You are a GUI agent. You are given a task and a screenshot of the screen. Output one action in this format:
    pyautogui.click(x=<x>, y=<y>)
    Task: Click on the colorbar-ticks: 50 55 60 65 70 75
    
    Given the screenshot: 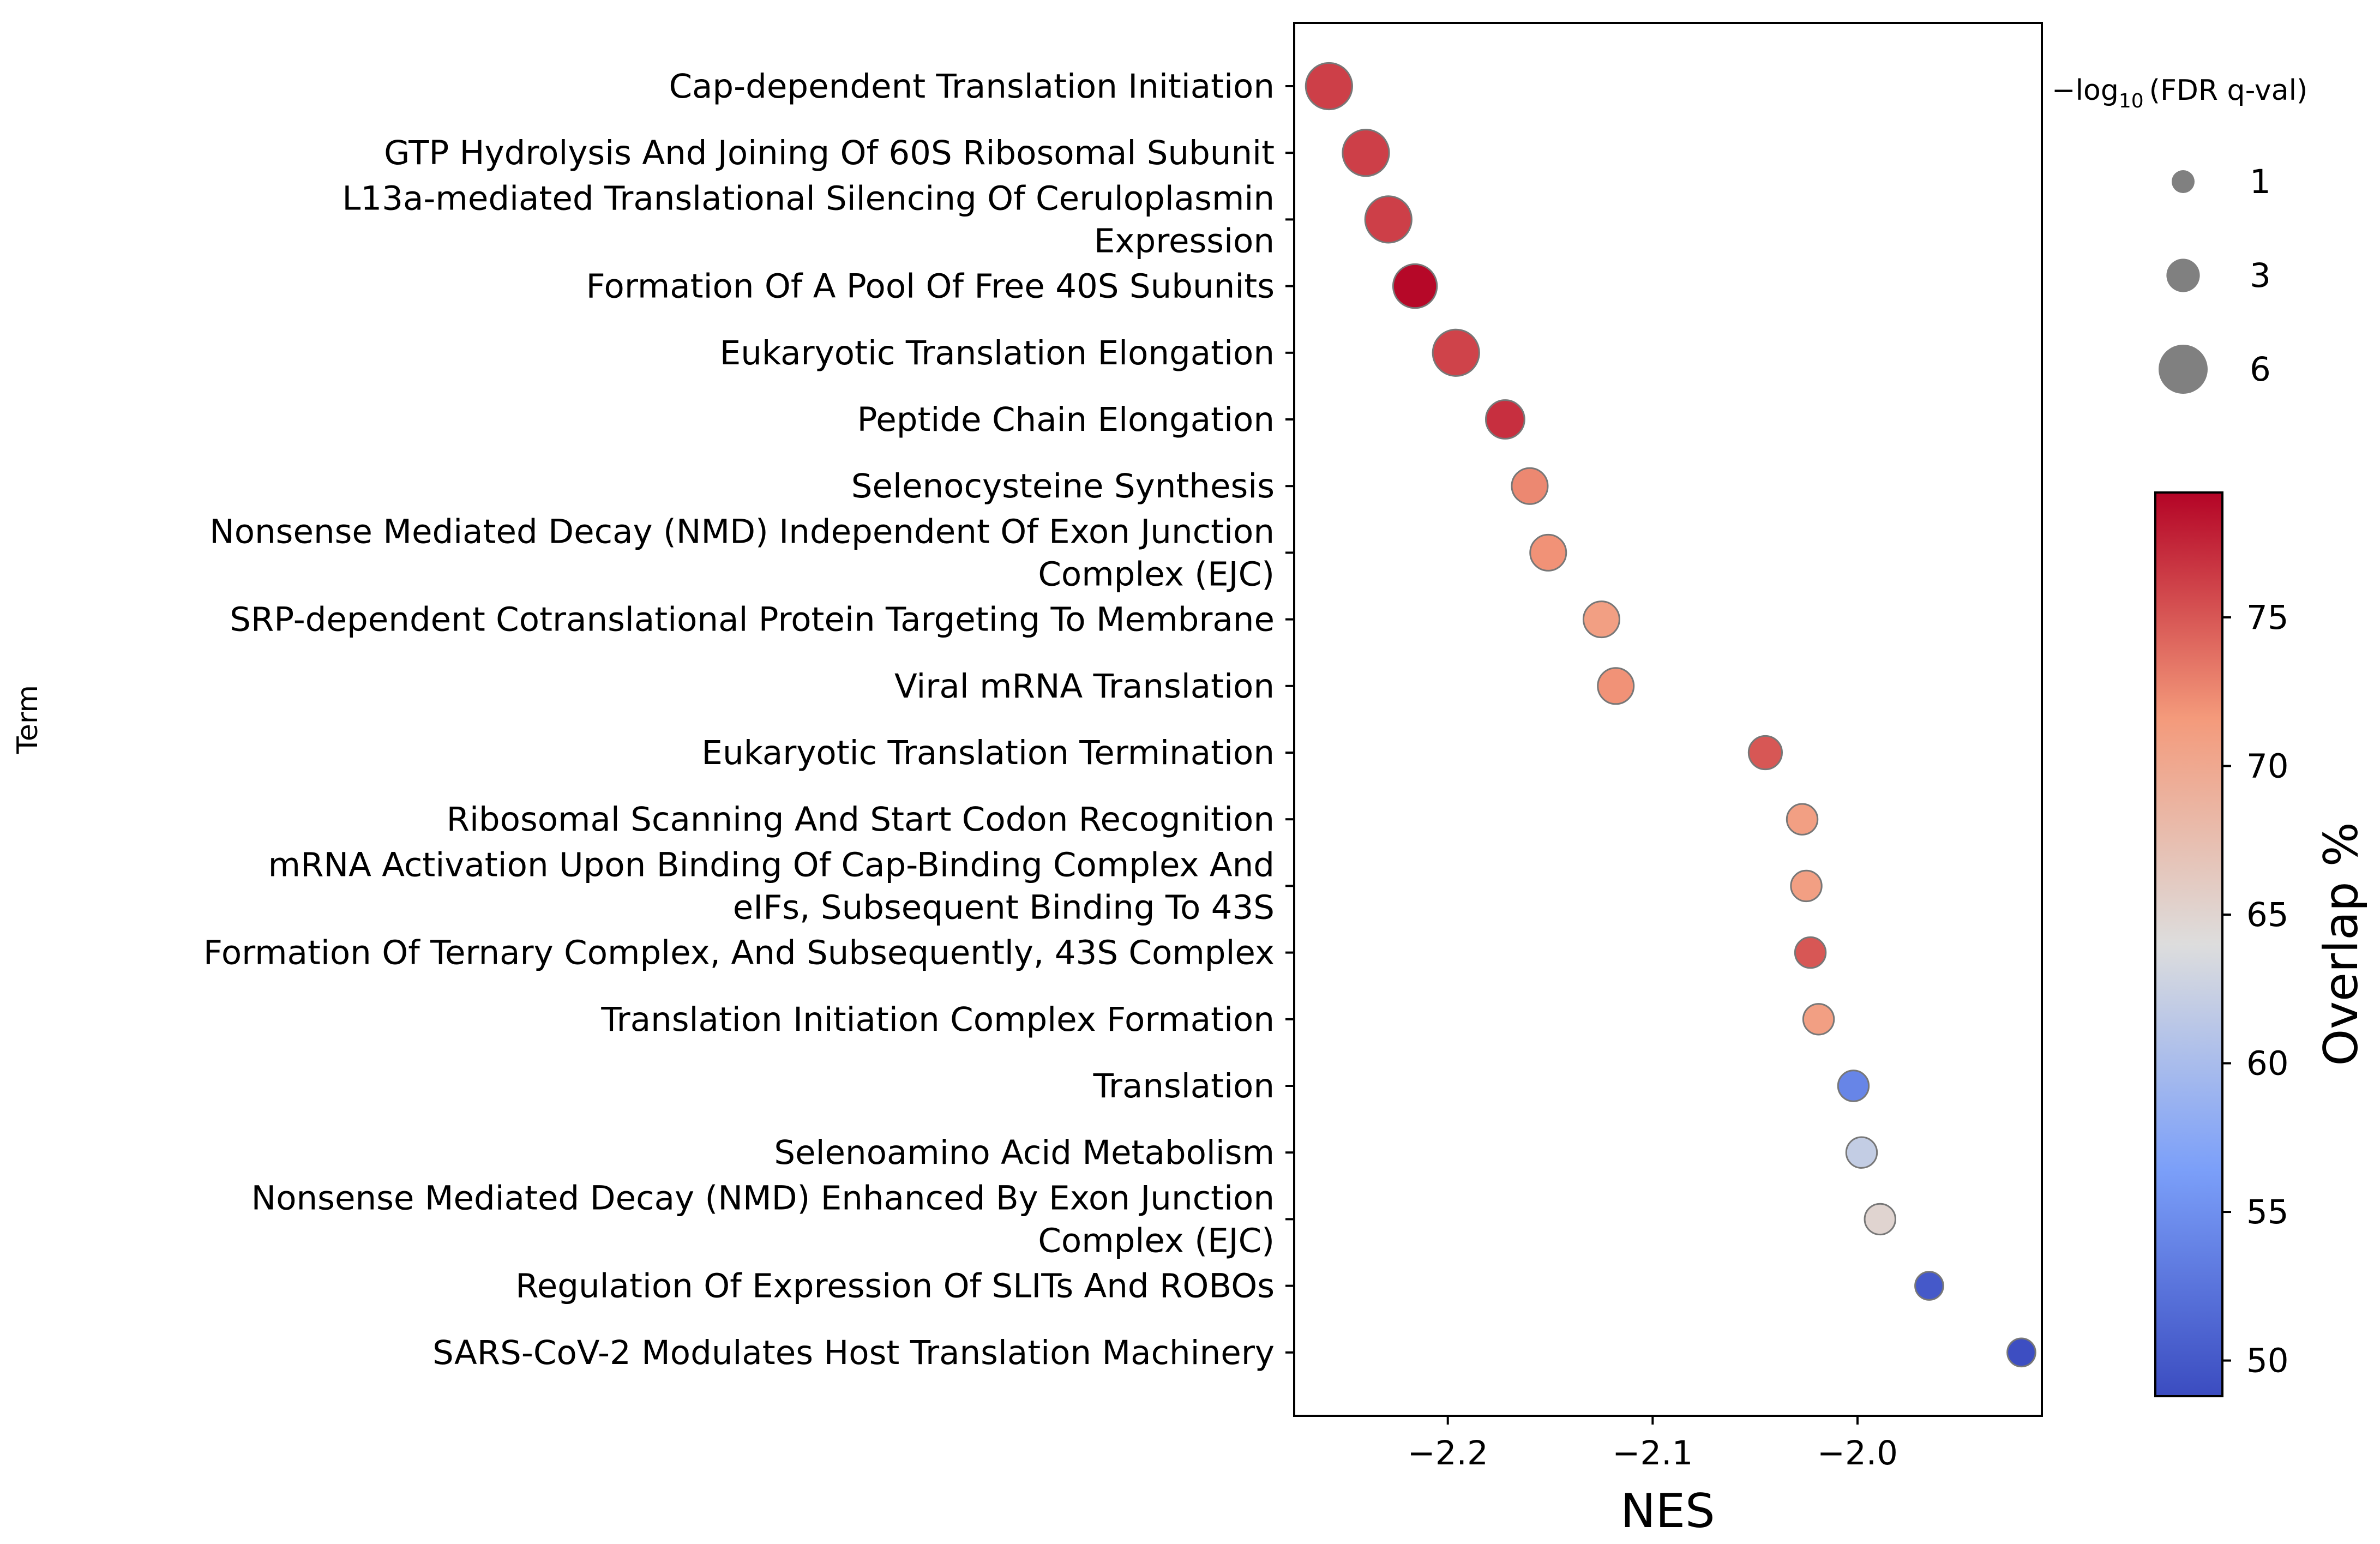 What is the action you would take?
    pyautogui.click(x=2255, y=989)
    